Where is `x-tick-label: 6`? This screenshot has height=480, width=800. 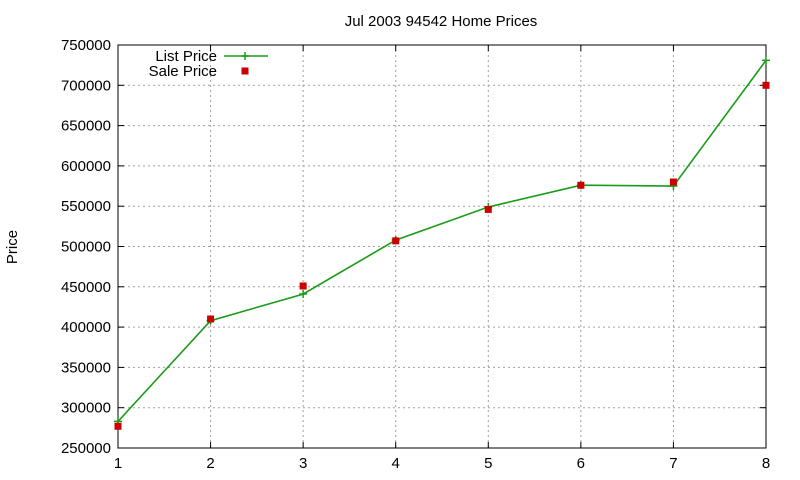
x-tick-label: 6 is located at coordinates (581, 463).